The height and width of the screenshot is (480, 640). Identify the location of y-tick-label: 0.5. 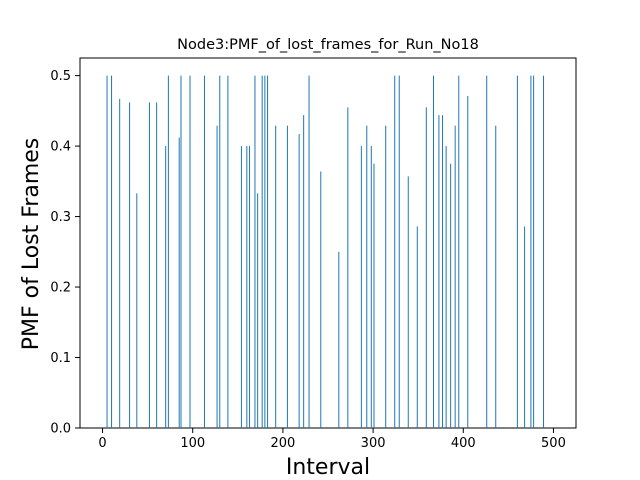
(60, 76).